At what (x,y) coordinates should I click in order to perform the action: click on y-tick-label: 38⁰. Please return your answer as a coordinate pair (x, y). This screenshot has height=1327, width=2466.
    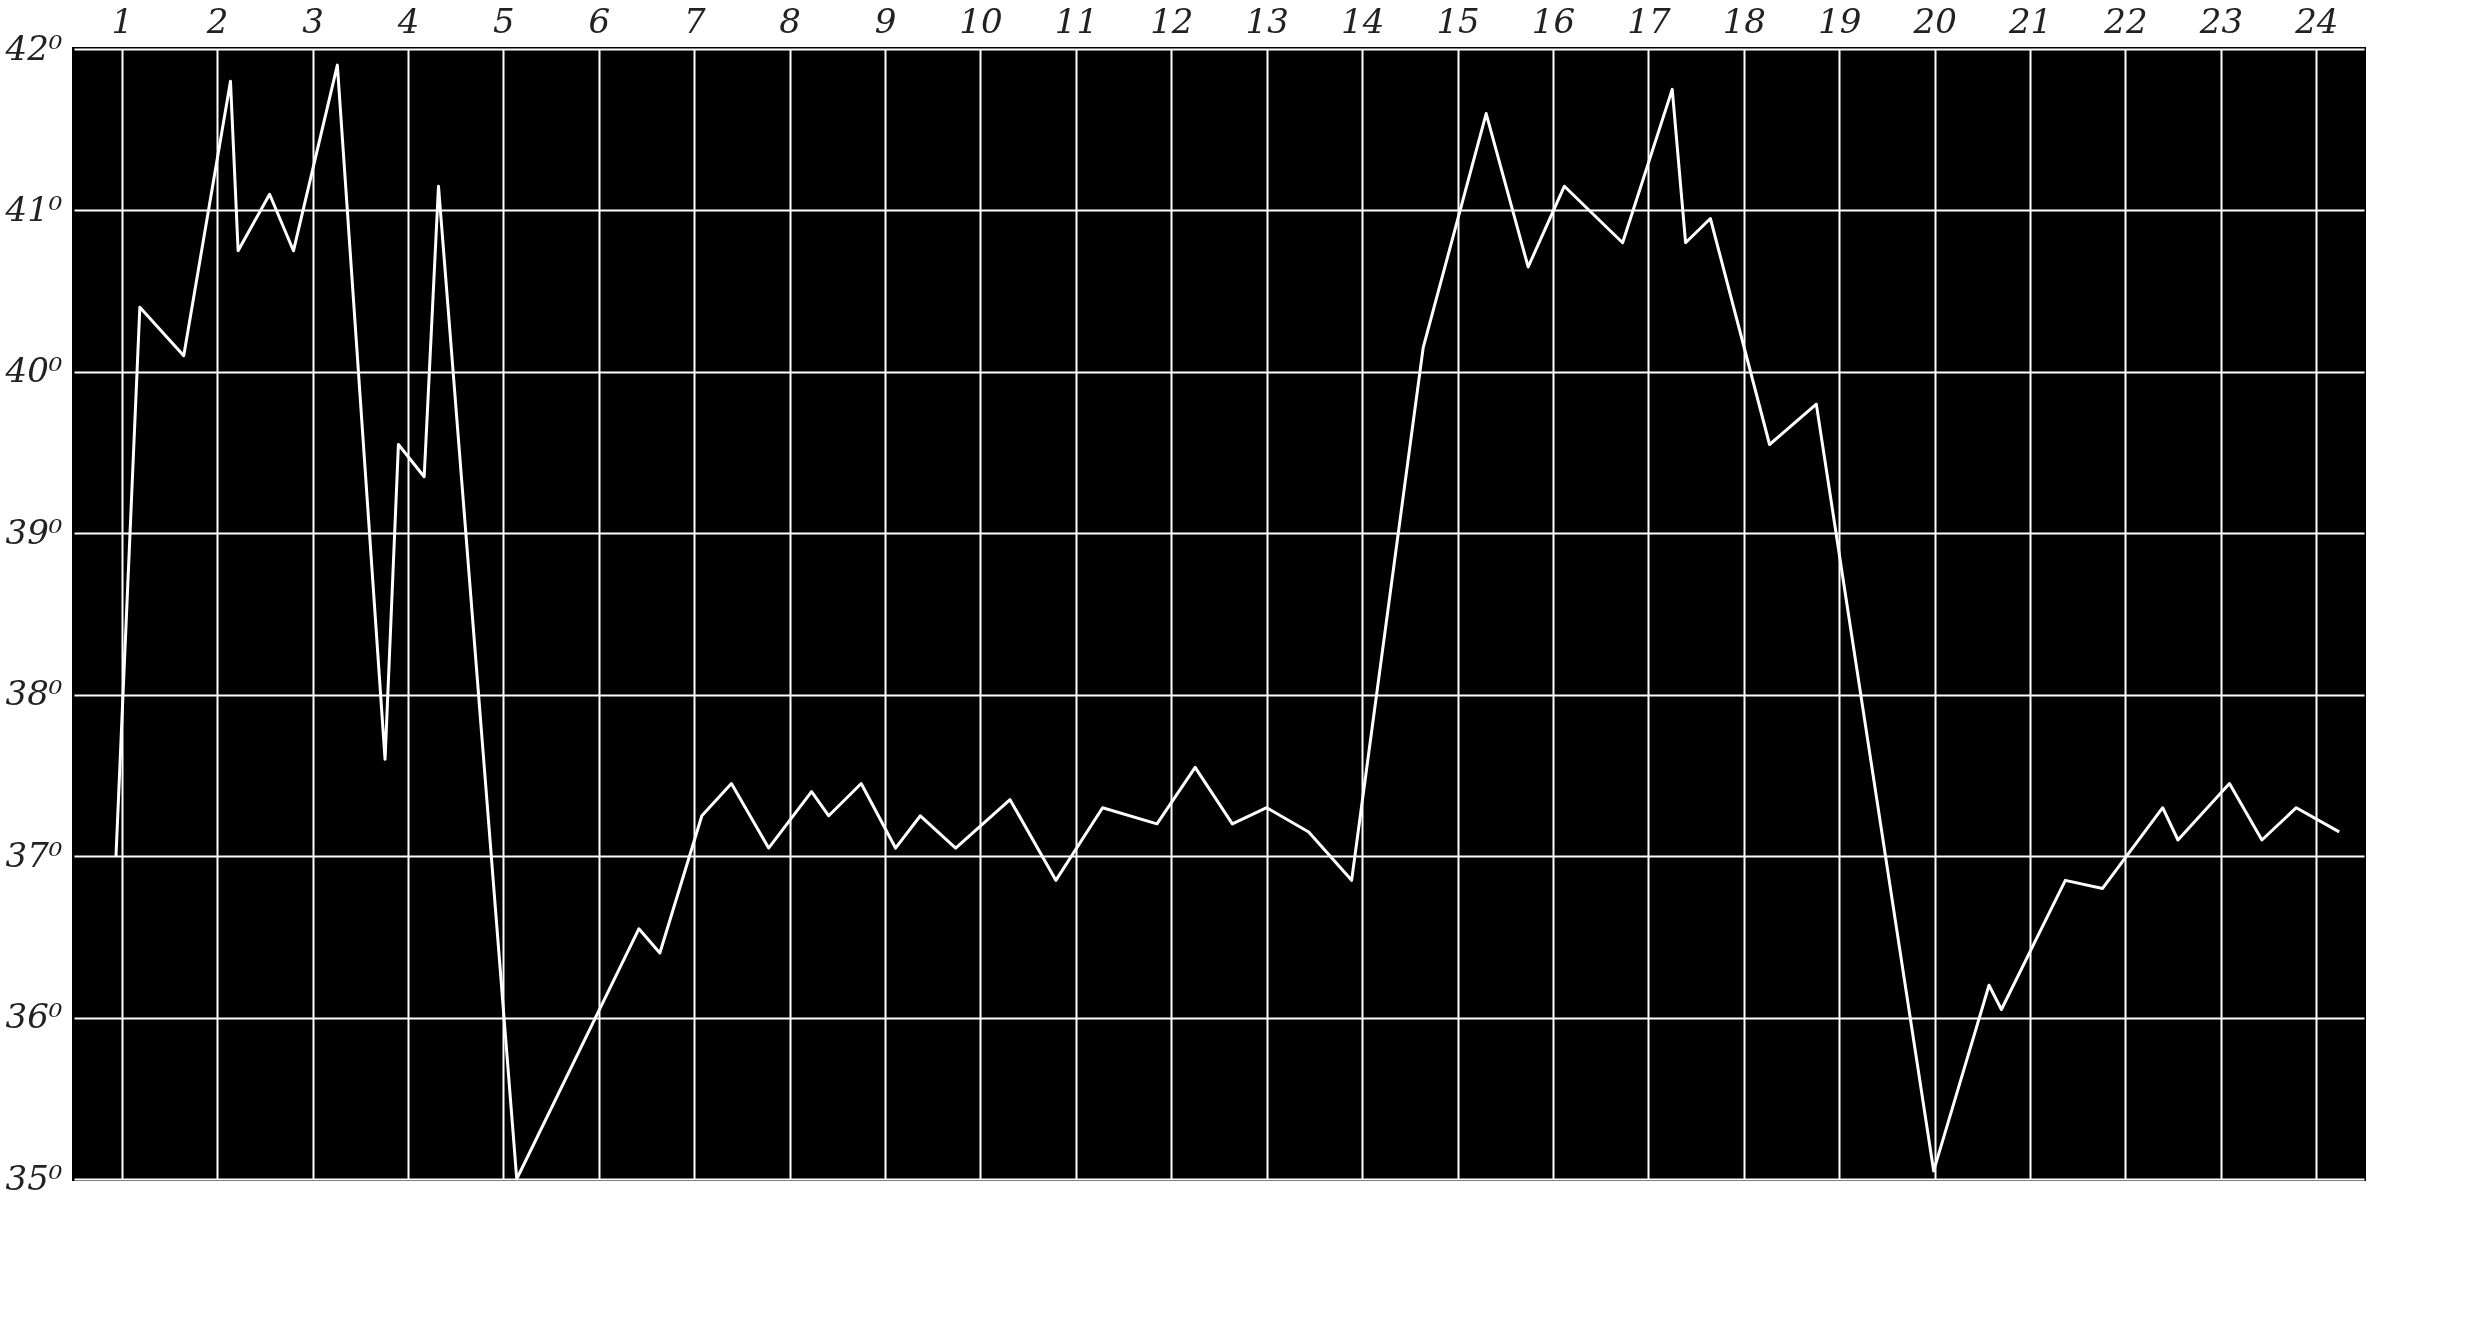
    Looking at the image, I should click on (34, 693).